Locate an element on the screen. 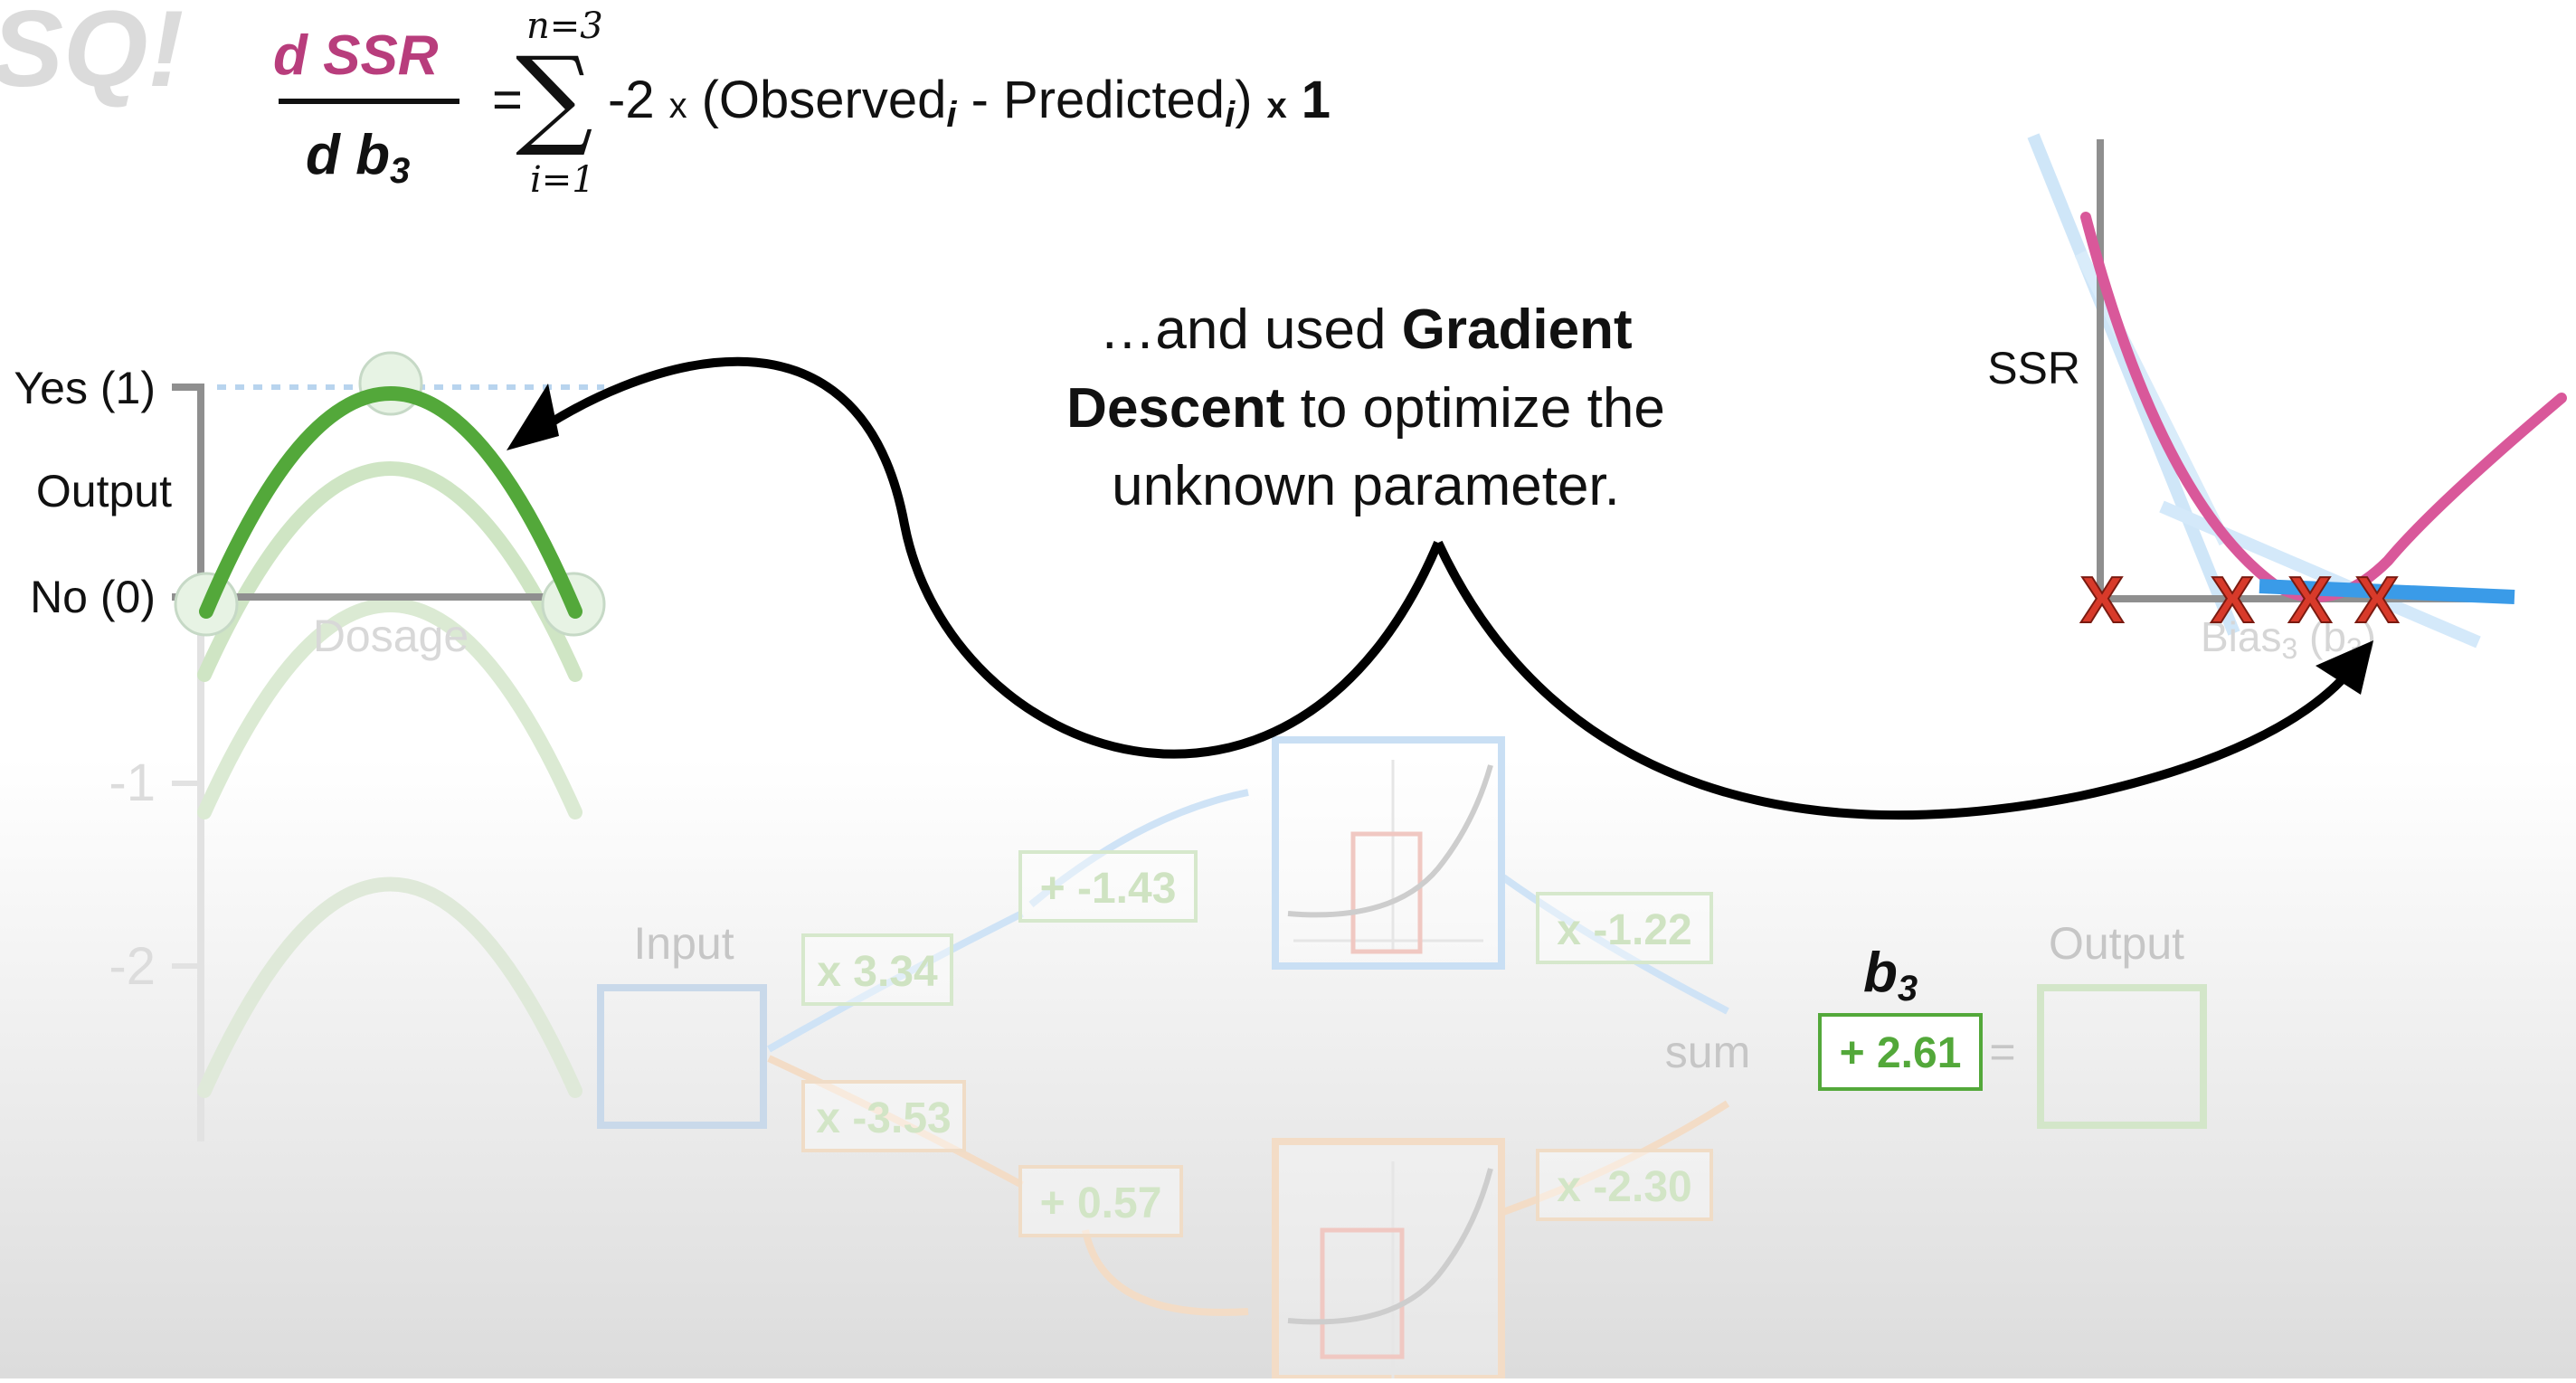 Image resolution: width=2576 pixels, height=1383 pixels. b3-label: b3 is located at coordinates (1891, 975).